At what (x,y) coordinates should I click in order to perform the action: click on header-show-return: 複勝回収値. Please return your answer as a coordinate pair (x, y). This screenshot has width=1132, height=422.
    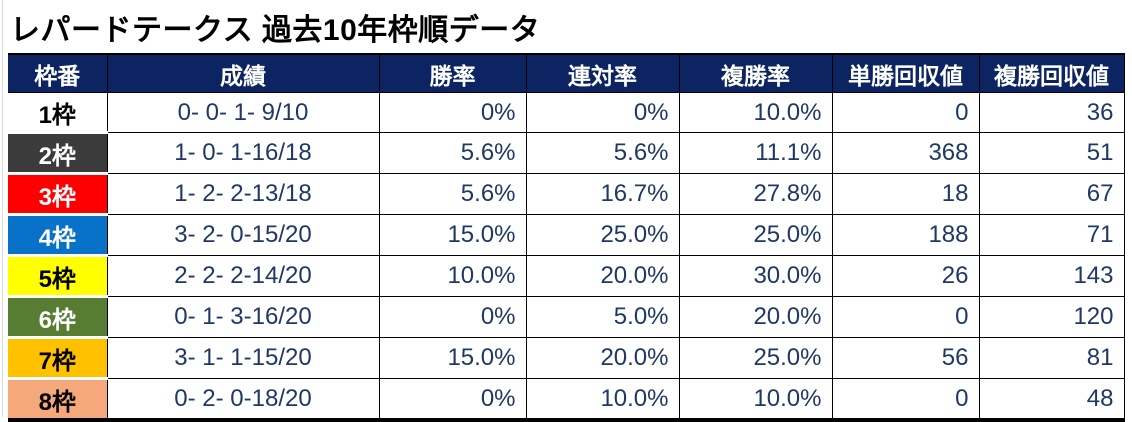
    Looking at the image, I should click on (1051, 73).